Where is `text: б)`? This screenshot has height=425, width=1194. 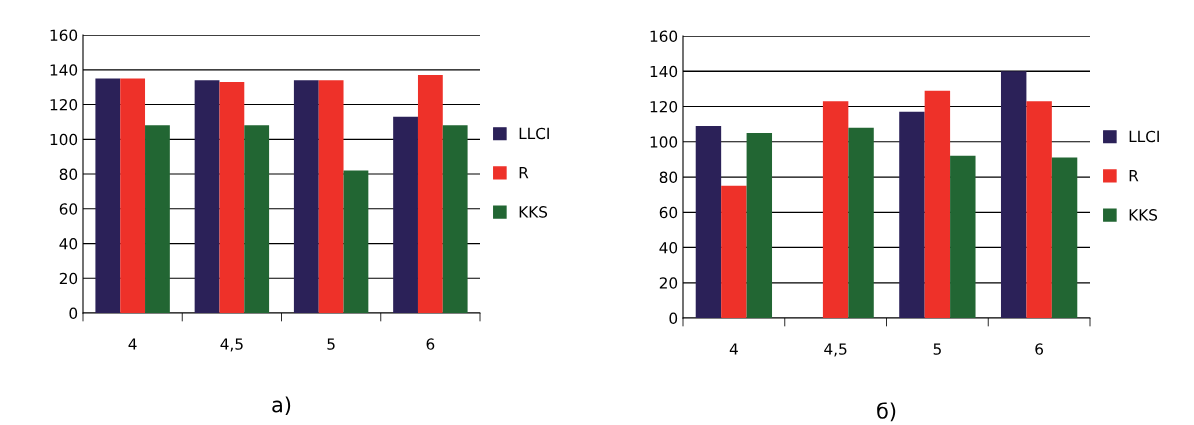 text: б) is located at coordinates (886, 412).